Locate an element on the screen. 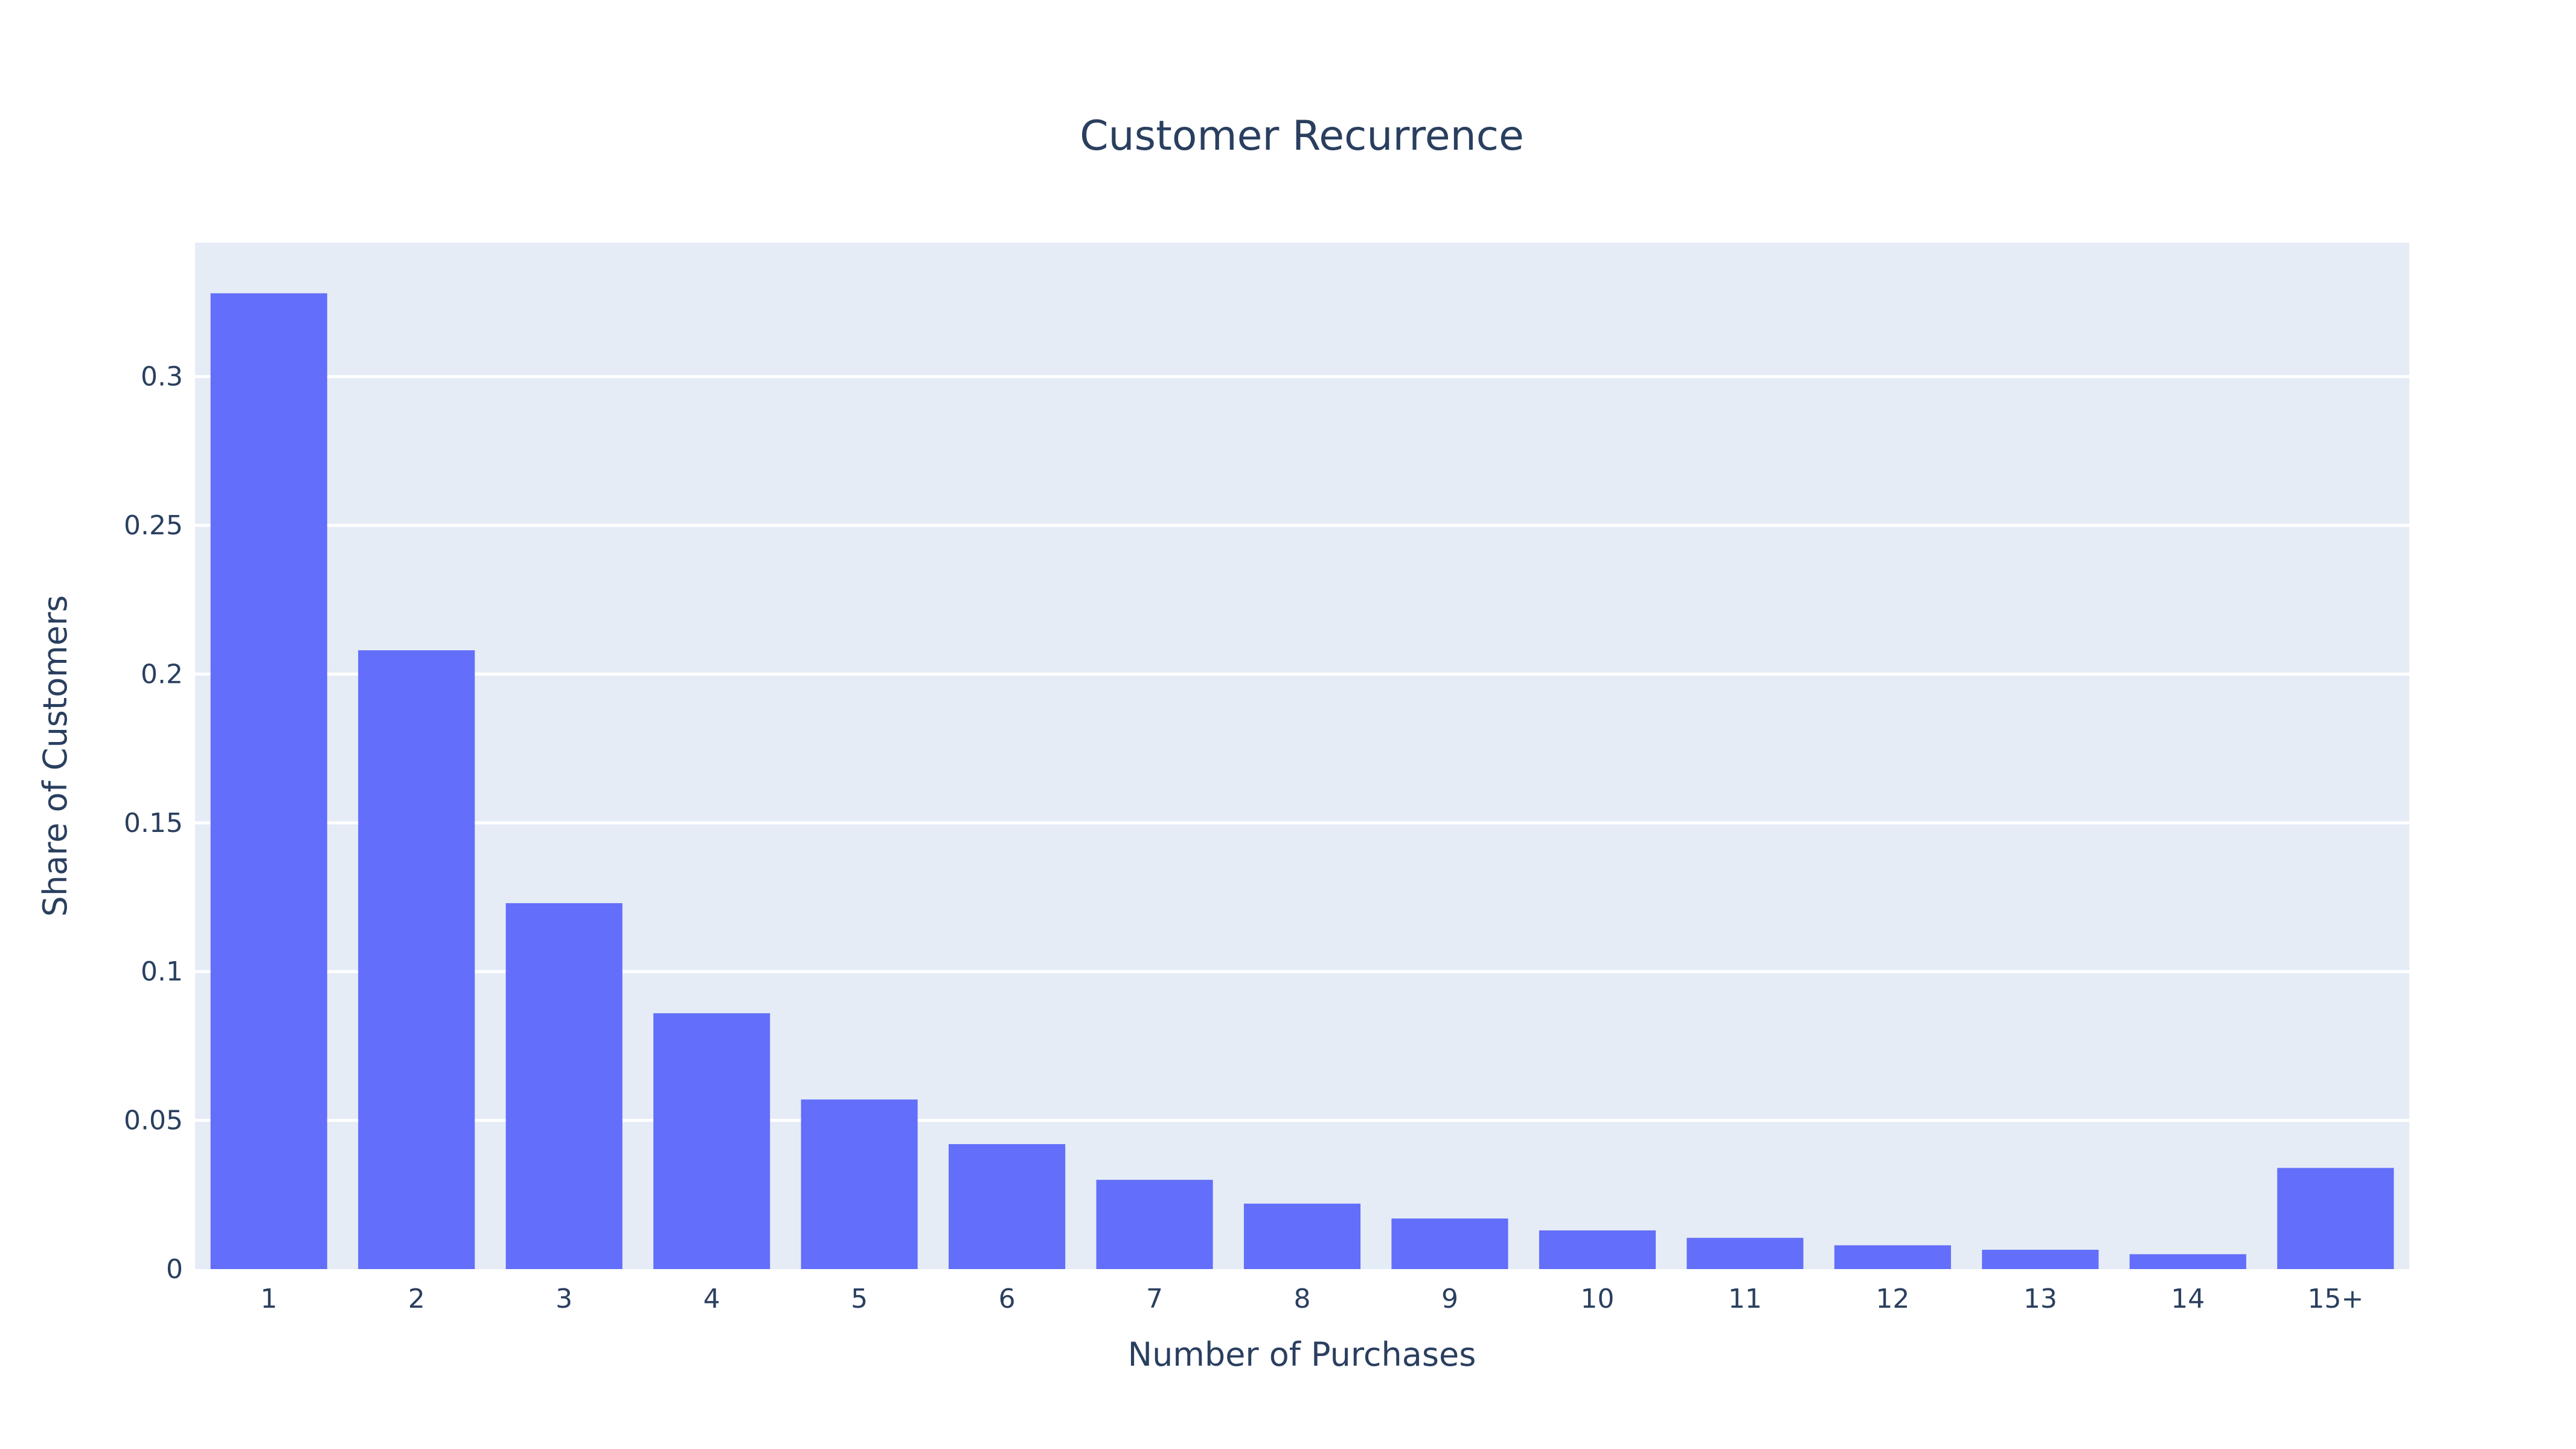 This screenshot has width=2576, height=1449. x-tick-label: 3 is located at coordinates (564, 1299).